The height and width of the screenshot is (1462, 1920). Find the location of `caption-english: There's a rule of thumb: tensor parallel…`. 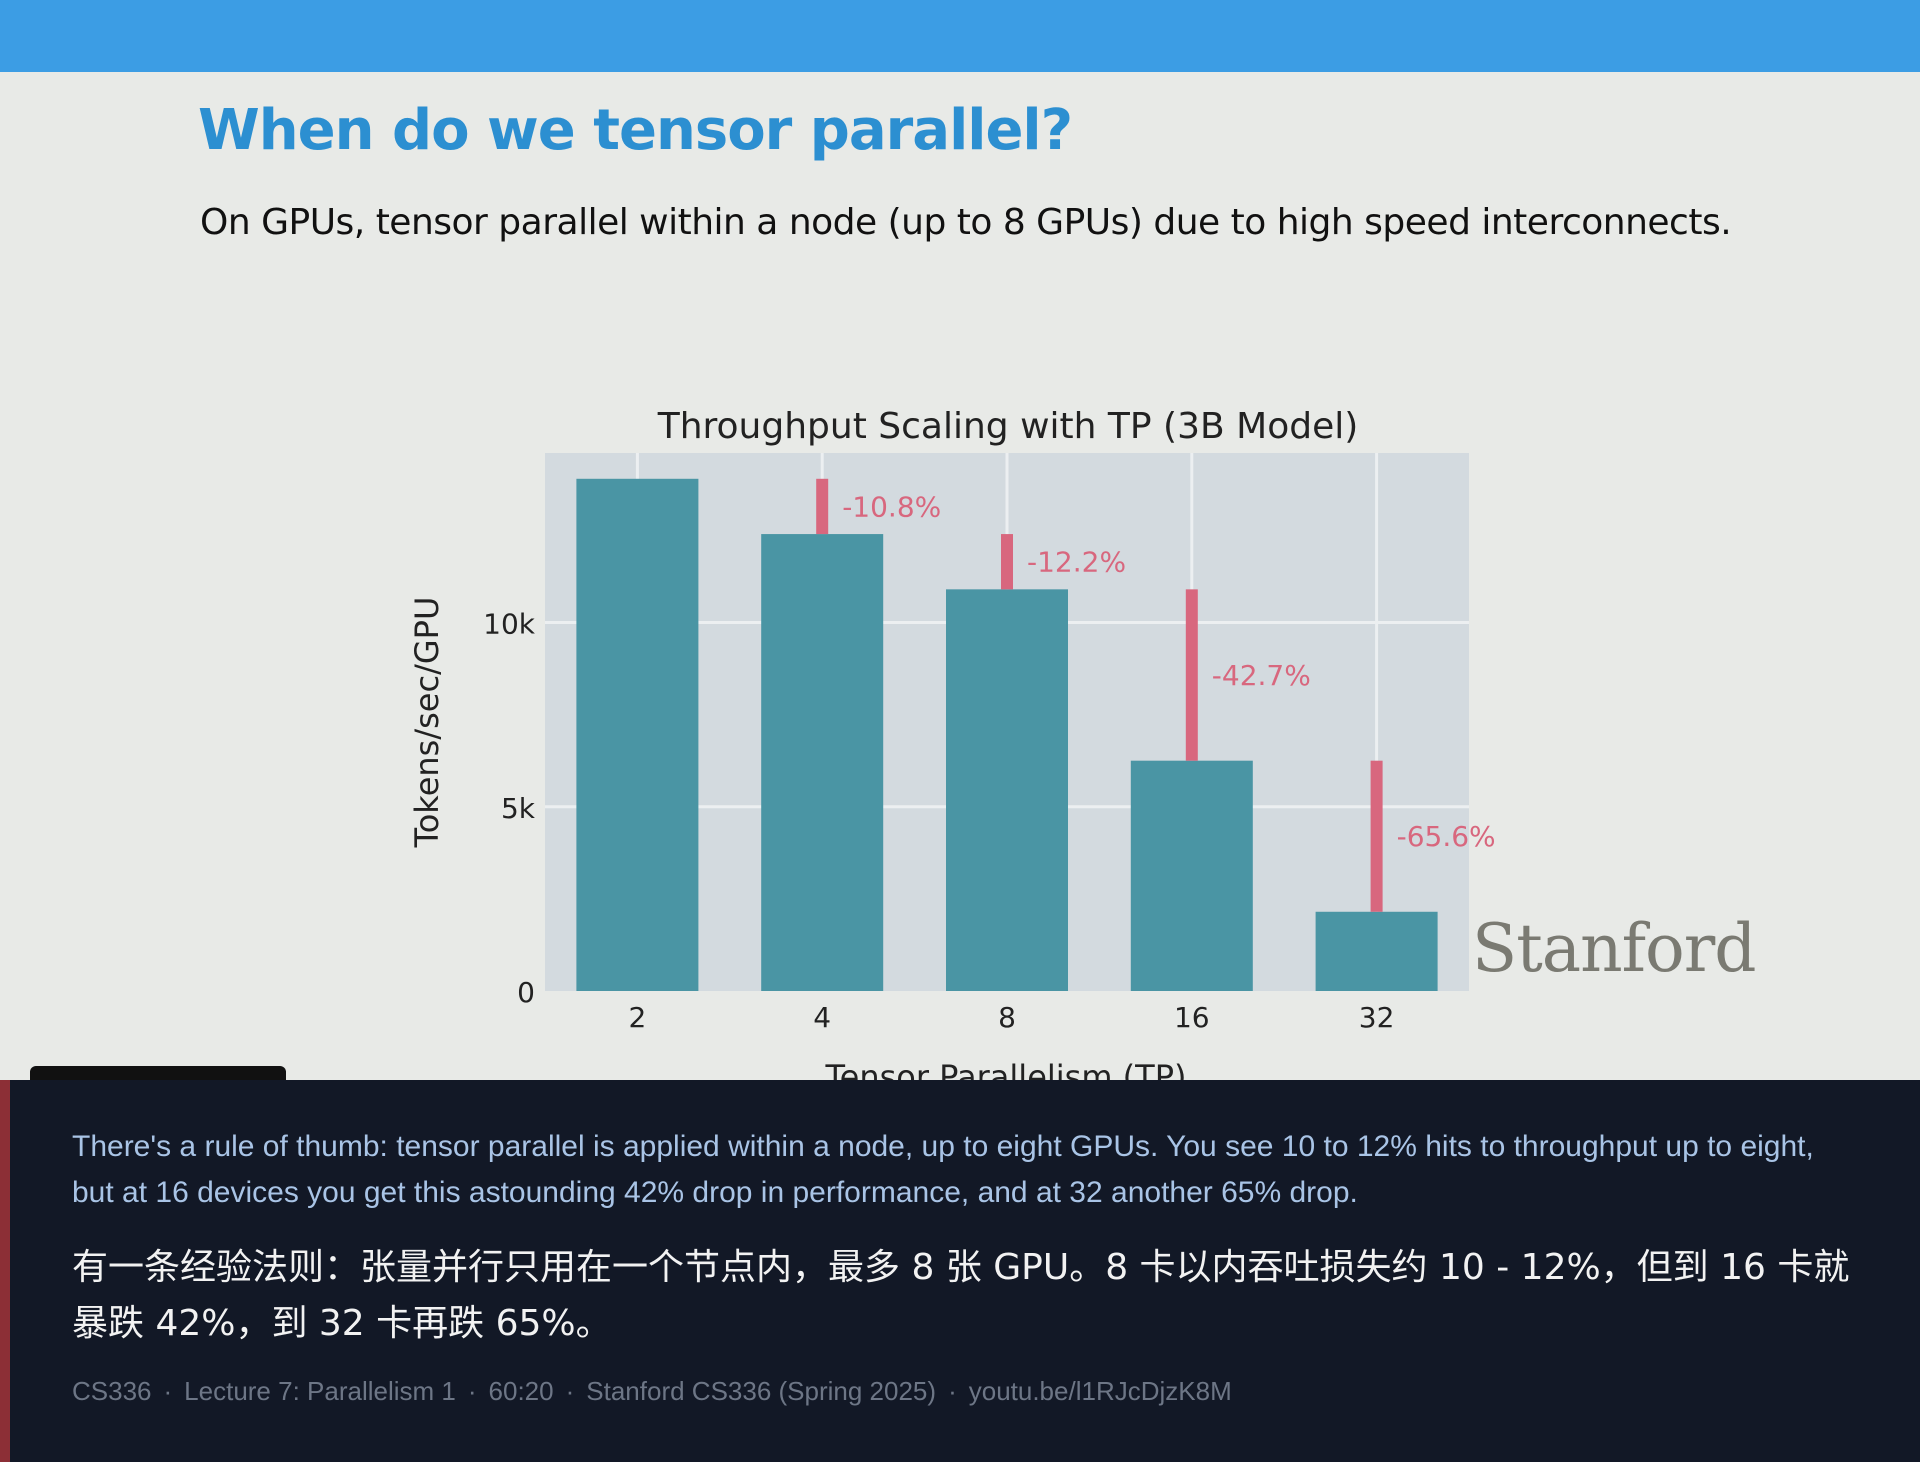

caption-english: There's a rule of thumb: tensor parallel… is located at coordinates (943, 1169).